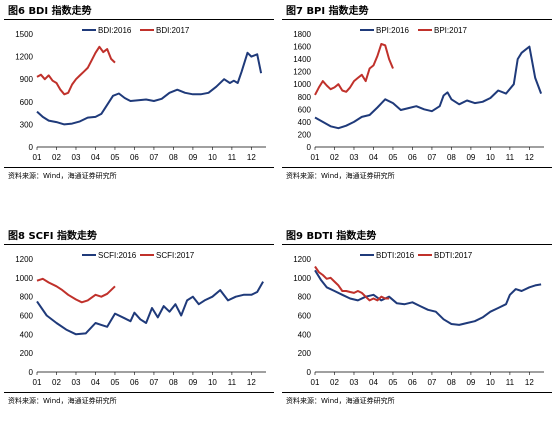 The width and height of the screenshot is (554, 422). Describe the element at coordinates (173, 30) in the screenshot. I see `legend-label: BDI:2017` at that location.